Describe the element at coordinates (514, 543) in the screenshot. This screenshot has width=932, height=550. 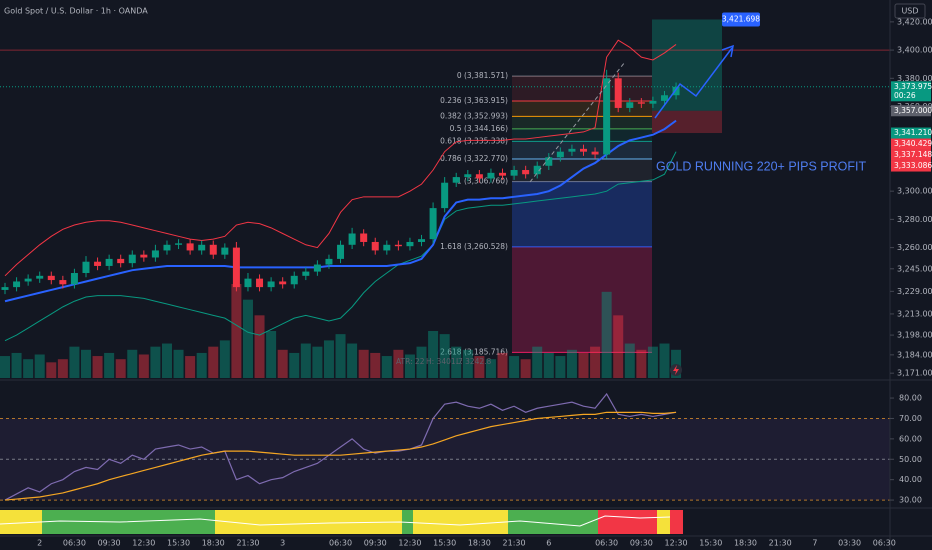
I see `x-tick-label: 21:30` at that location.